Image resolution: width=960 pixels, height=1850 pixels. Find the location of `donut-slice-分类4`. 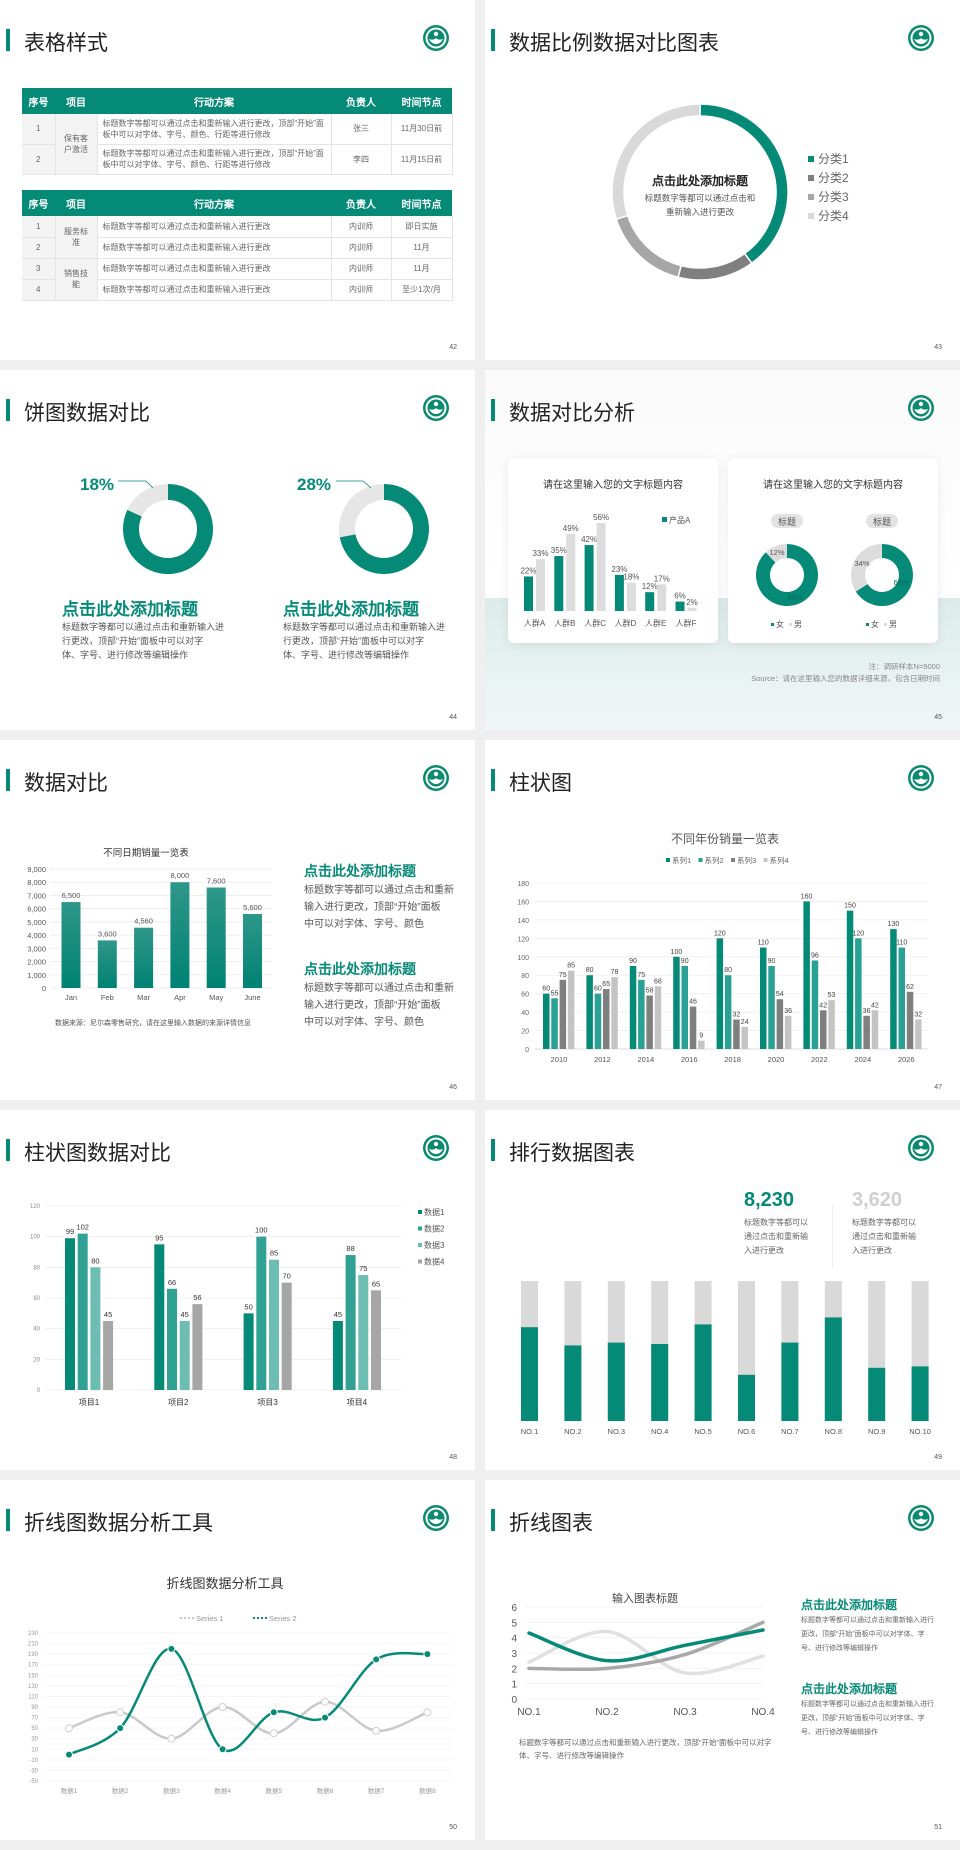

donut-slice-分类4 is located at coordinates (656, 162).